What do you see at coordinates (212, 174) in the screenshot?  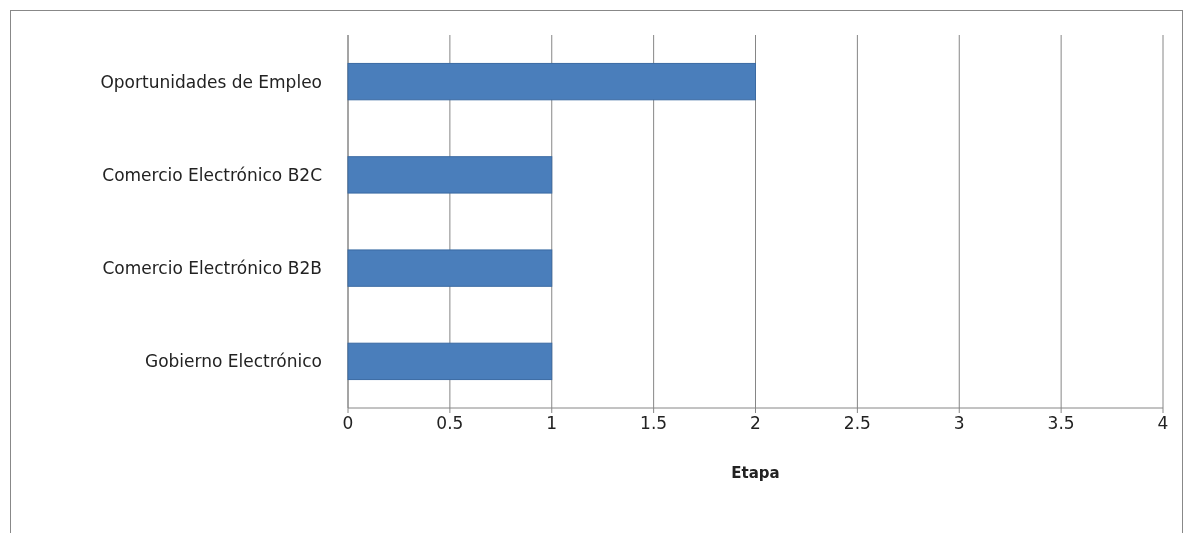 I see `y-tick-label: Comercio Electrónico B2C` at bounding box center [212, 174].